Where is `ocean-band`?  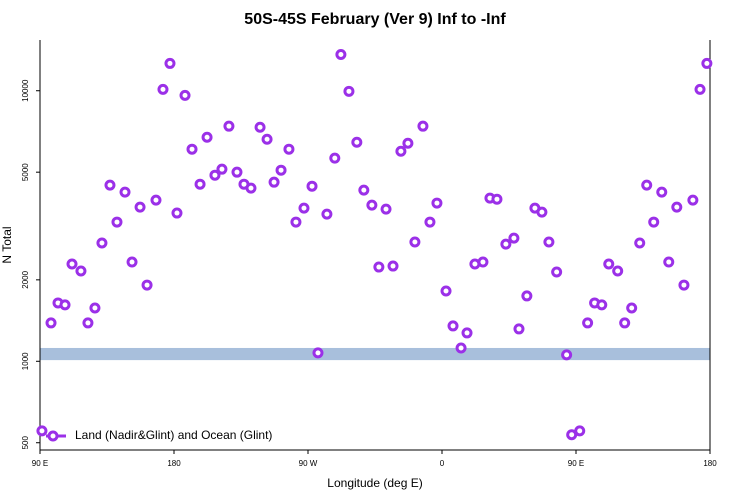
ocean-band is located at coordinates (375, 354).